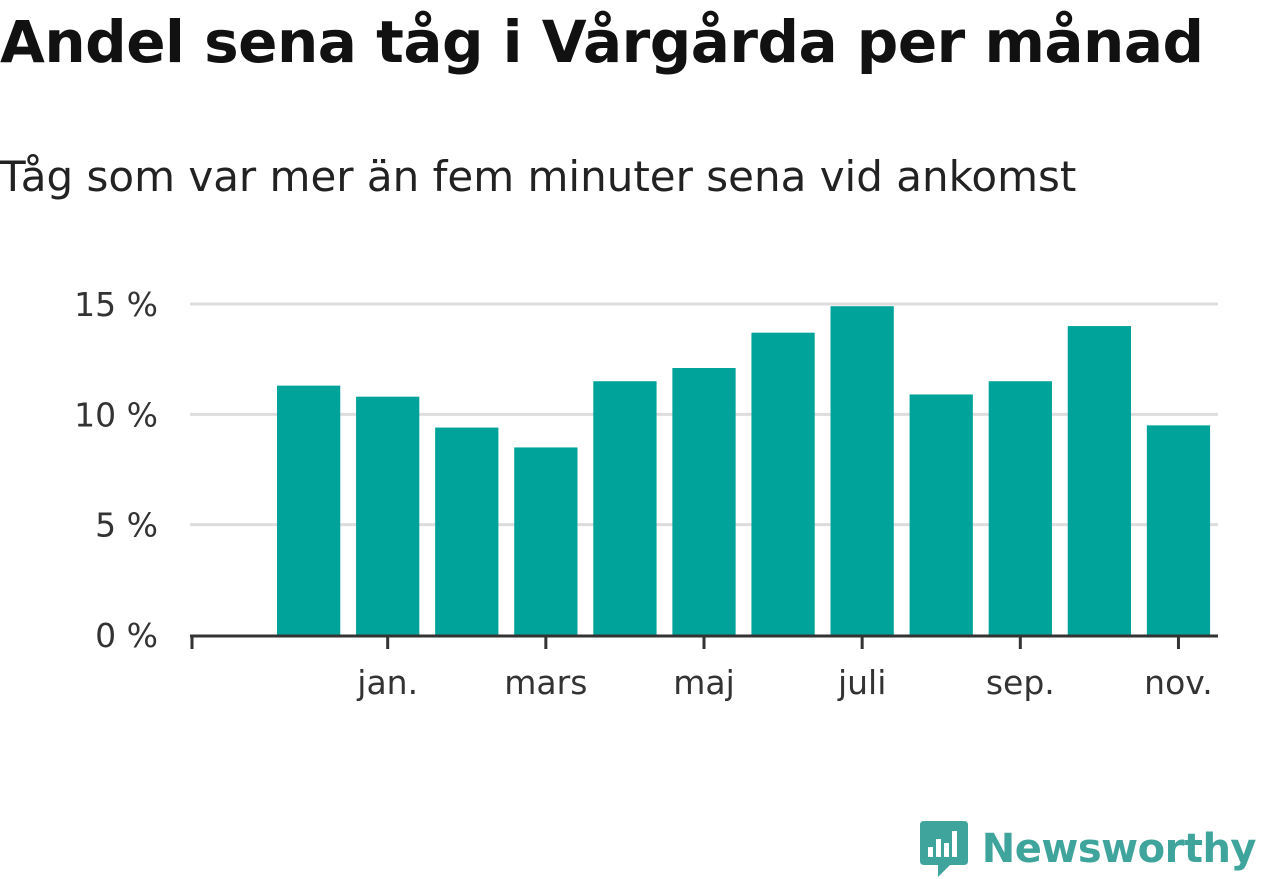  What do you see at coordinates (387, 682) in the screenshot?
I see `x-tick-label: jan.` at bounding box center [387, 682].